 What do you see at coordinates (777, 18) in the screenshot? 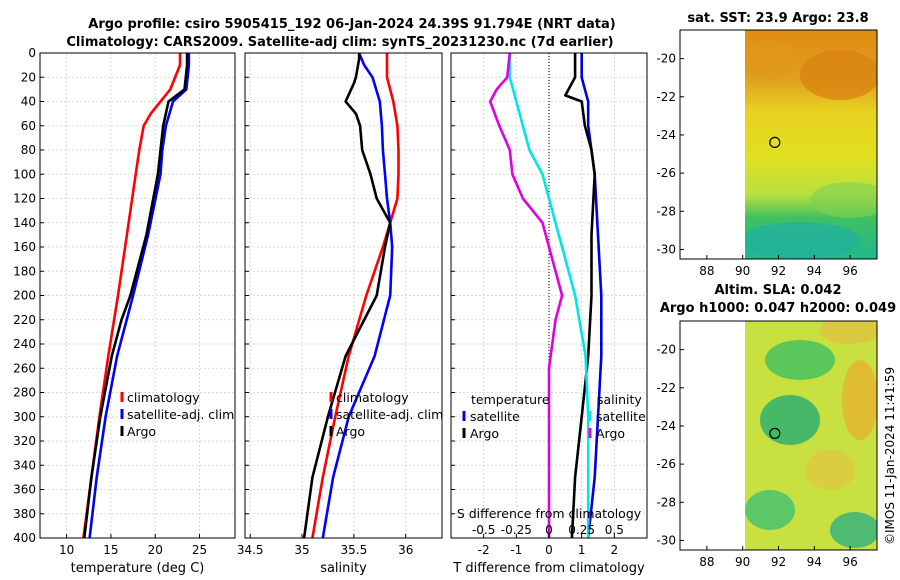
I see `sst-map-title: sat. SST: 23.9 Argo: 23.8` at bounding box center [777, 18].